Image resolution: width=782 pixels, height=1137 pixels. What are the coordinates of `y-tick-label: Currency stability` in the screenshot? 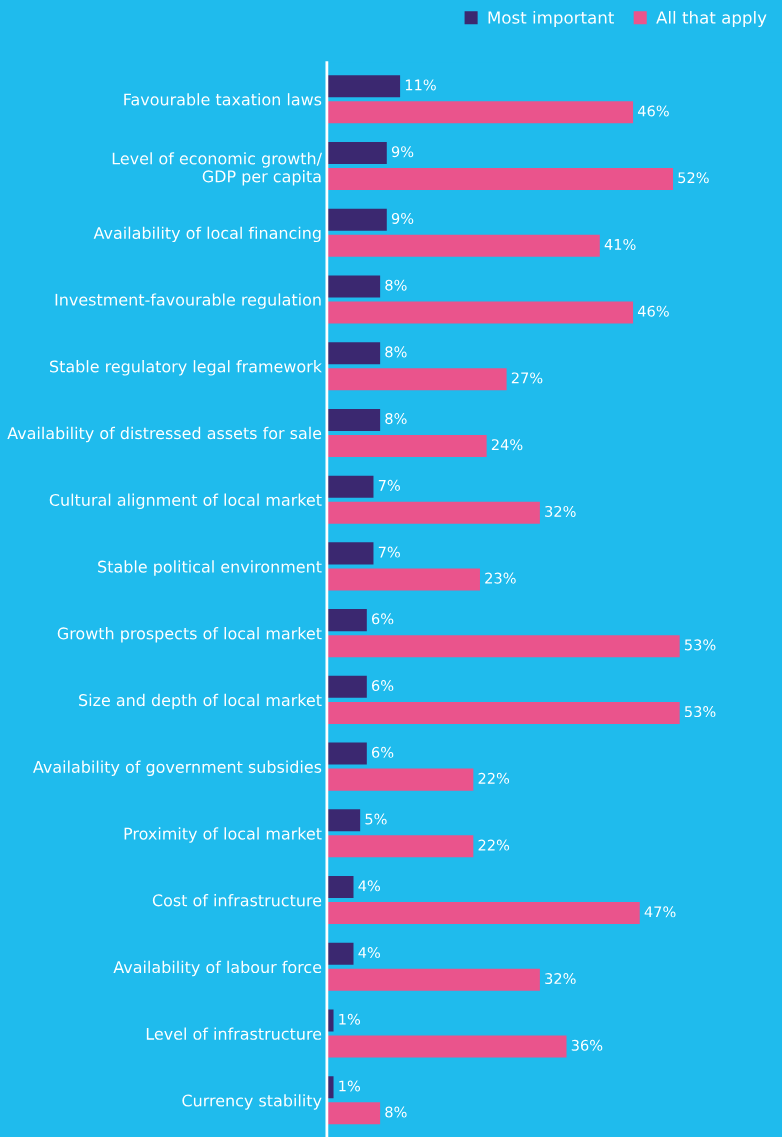 It's located at (252, 1102).